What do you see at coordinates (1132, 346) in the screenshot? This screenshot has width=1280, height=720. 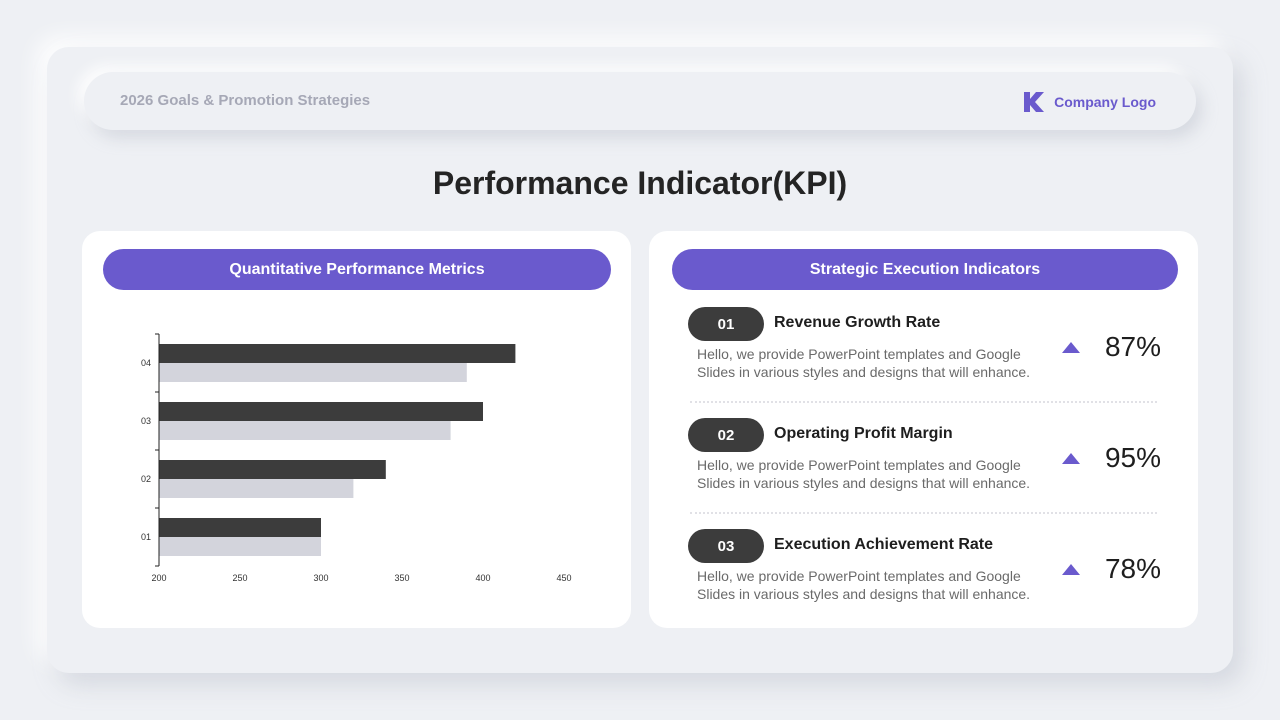 I see `kpi-value: 87%` at bounding box center [1132, 346].